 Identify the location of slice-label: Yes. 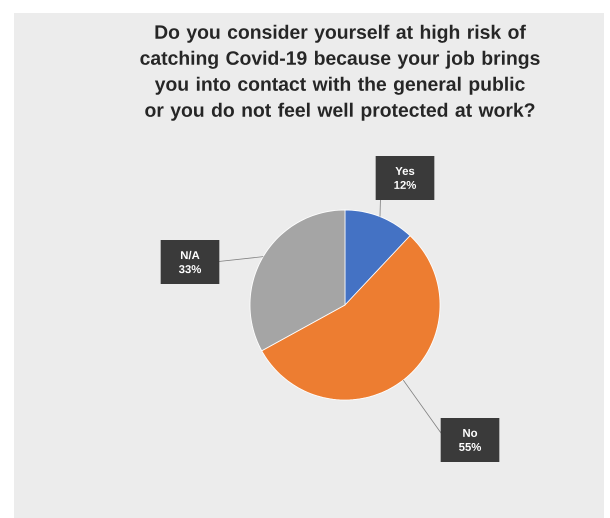
(404, 171).